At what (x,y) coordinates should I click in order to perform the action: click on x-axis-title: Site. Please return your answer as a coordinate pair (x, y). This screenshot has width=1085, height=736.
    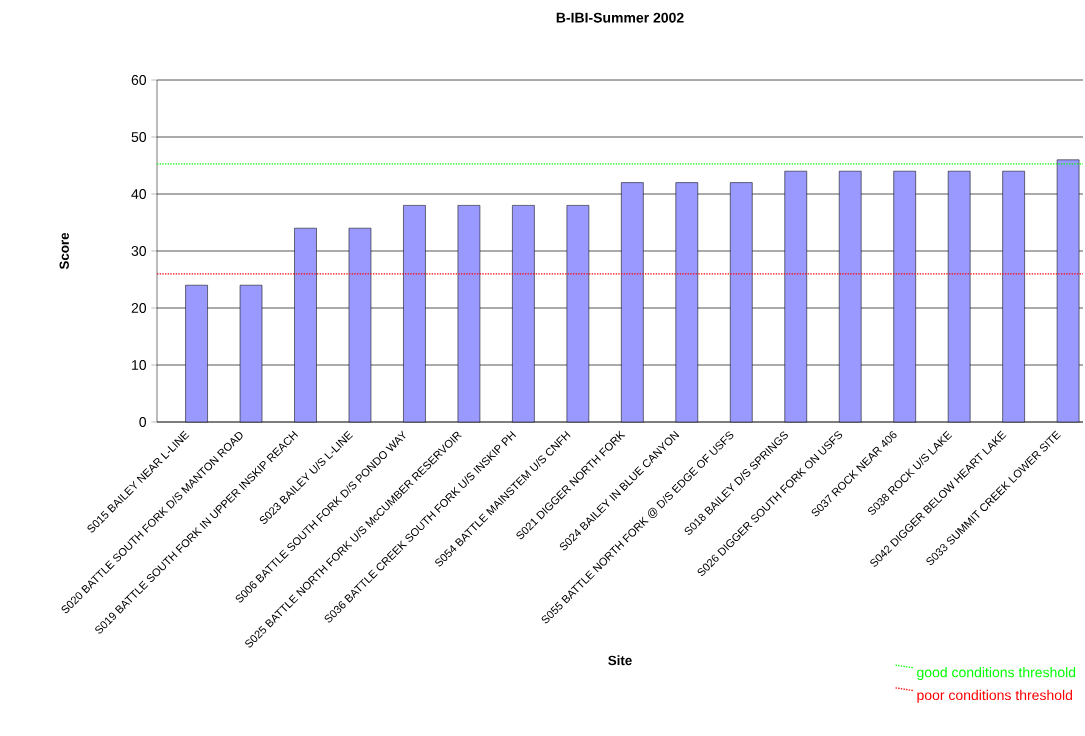
    Looking at the image, I should click on (620, 660).